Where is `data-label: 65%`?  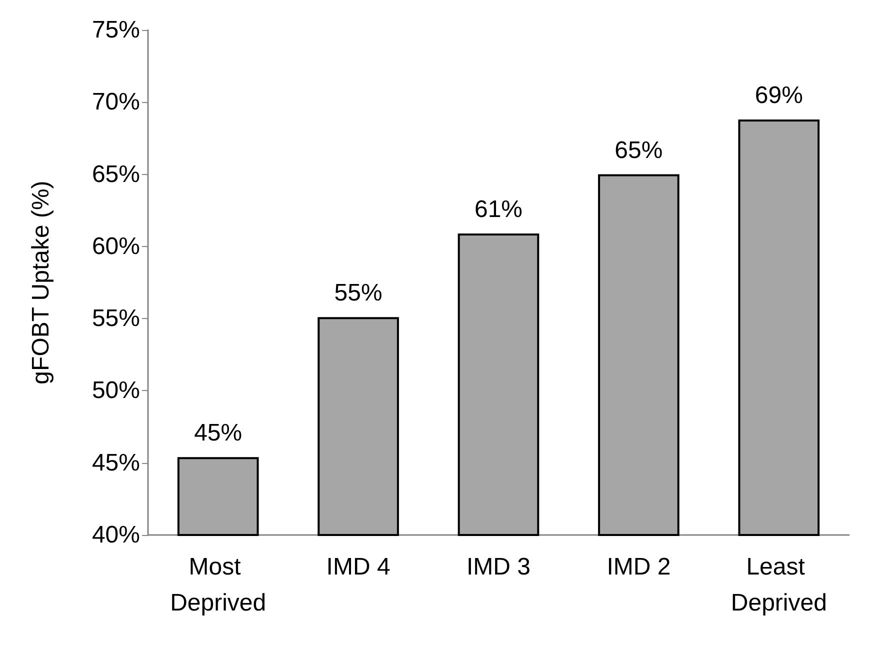 data-label: 65% is located at coordinates (638, 150).